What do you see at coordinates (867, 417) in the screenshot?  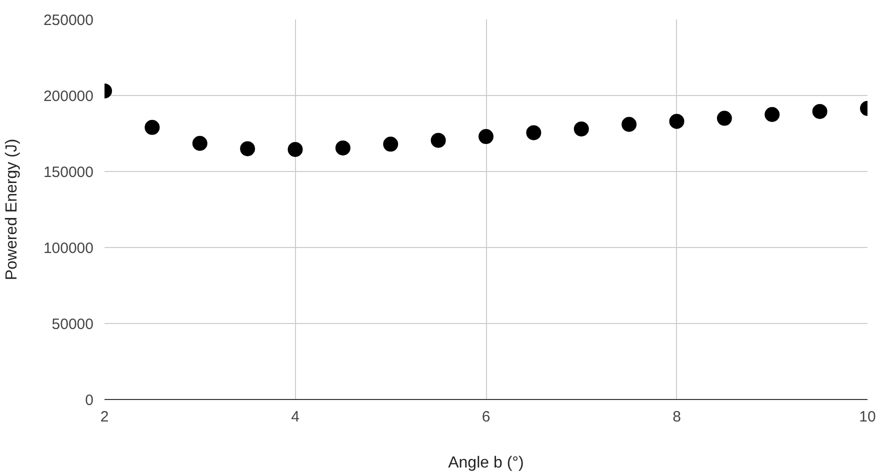 I see `x-tick-label: 10` at bounding box center [867, 417].